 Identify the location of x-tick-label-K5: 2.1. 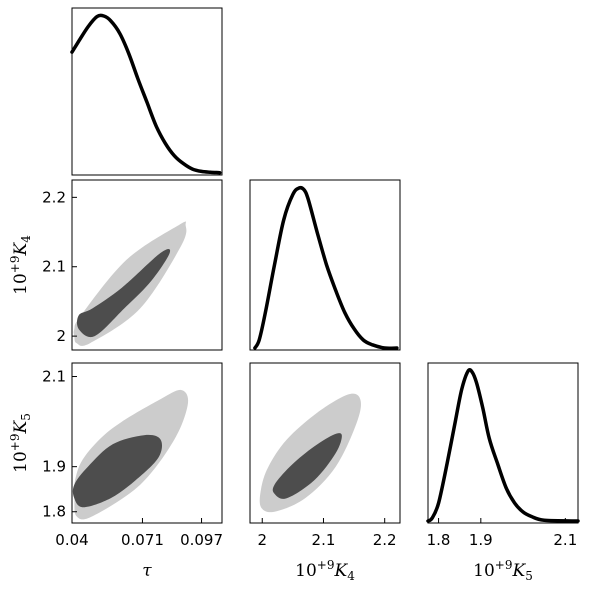
(565, 540).